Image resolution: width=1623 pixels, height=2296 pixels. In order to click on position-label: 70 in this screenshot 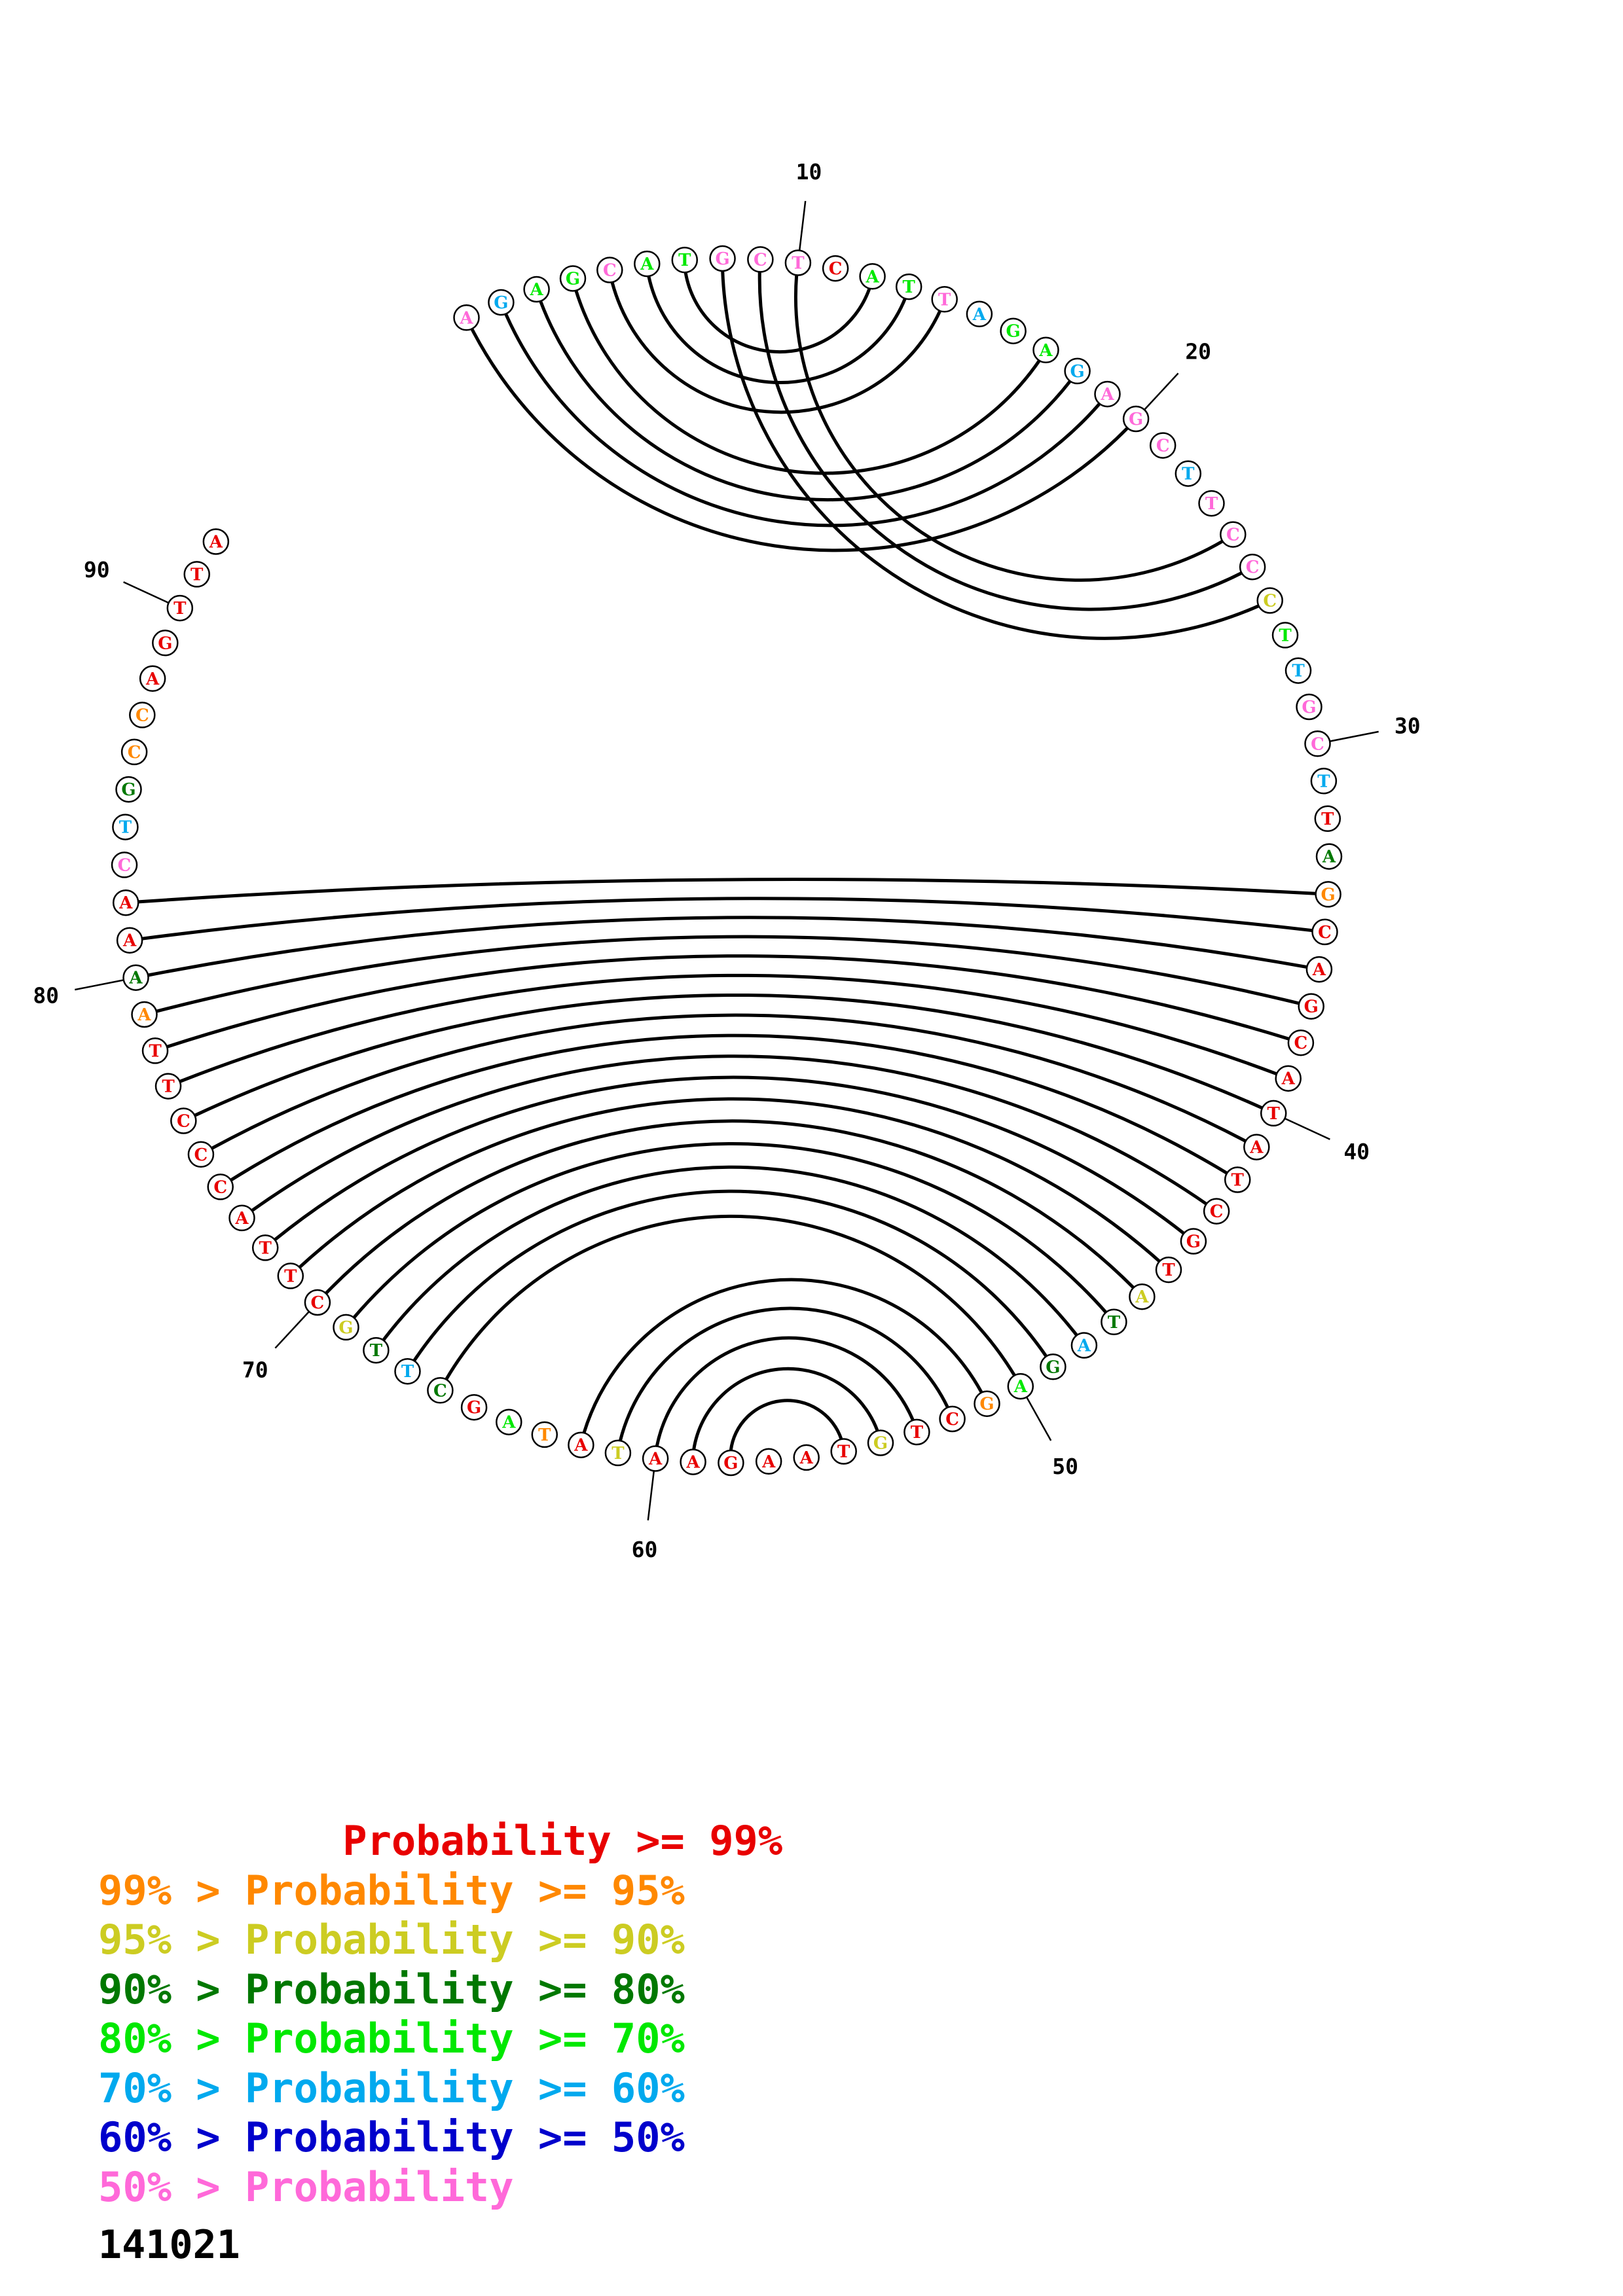, I will do `click(255, 1369)`.